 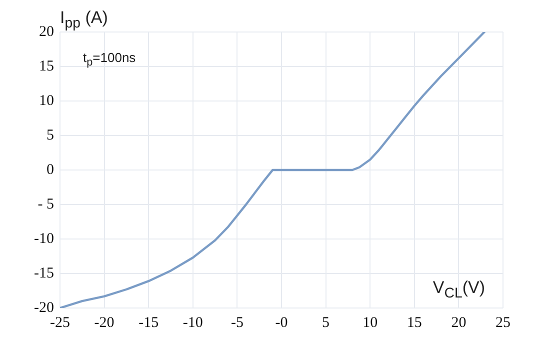 I want to click on x-tick-label: 10, so click(x=370, y=322).